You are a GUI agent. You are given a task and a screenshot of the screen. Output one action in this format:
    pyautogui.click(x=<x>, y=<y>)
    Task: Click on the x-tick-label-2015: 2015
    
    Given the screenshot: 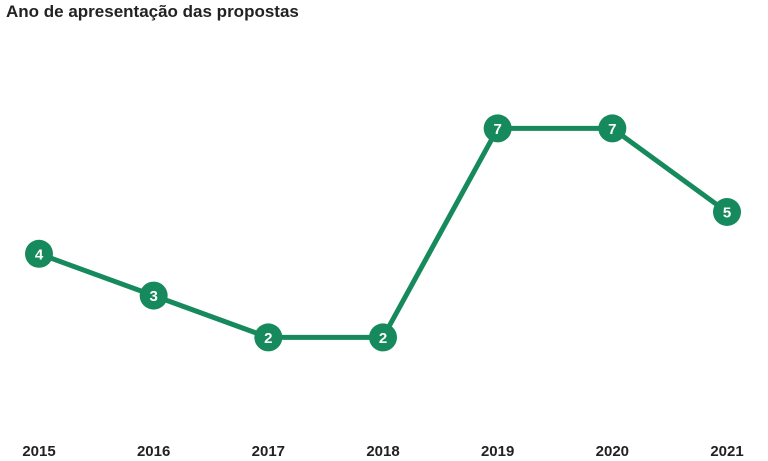 What is the action you would take?
    pyautogui.click(x=38, y=451)
    